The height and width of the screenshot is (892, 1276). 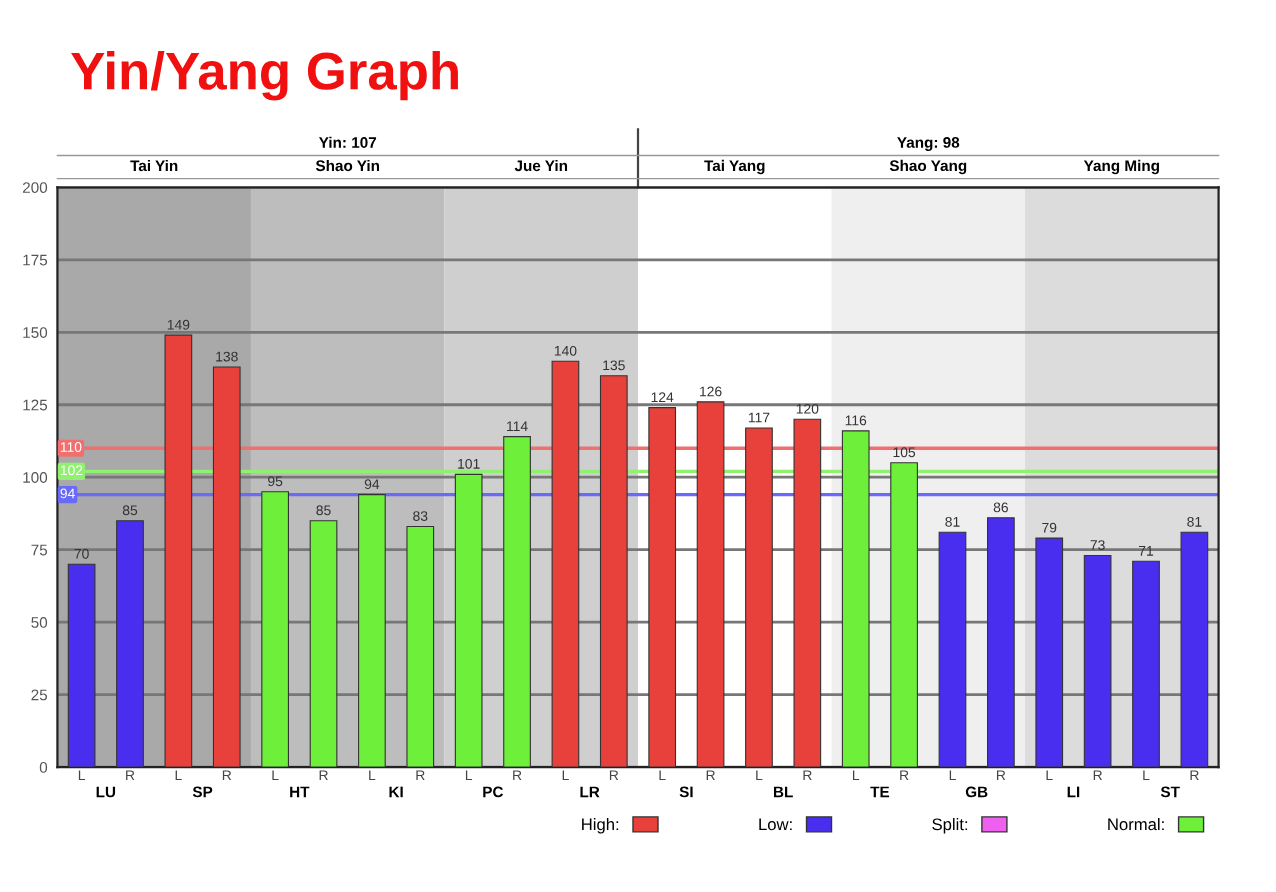 What do you see at coordinates (775, 824) in the screenshot?
I see `legend-label: Low:` at bounding box center [775, 824].